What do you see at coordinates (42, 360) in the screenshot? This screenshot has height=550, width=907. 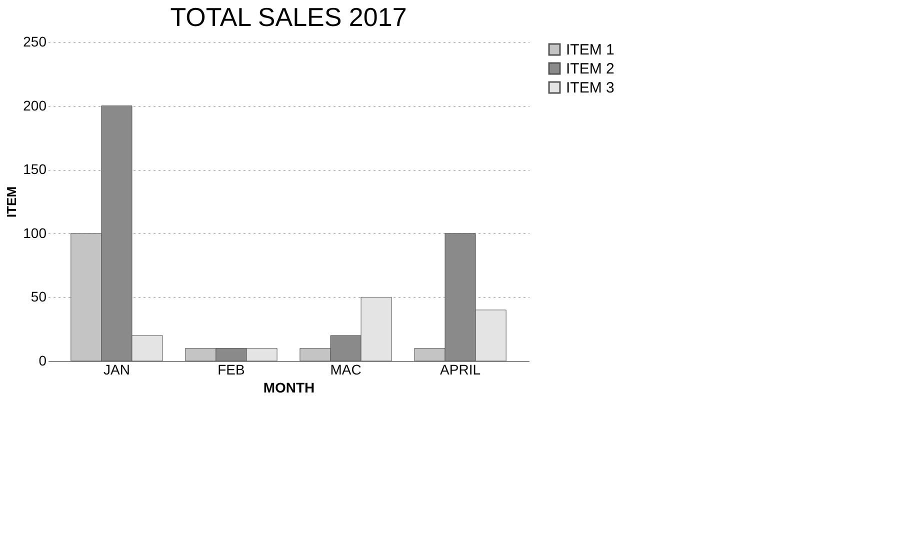 I see `y-tick-label: 0` at bounding box center [42, 360].